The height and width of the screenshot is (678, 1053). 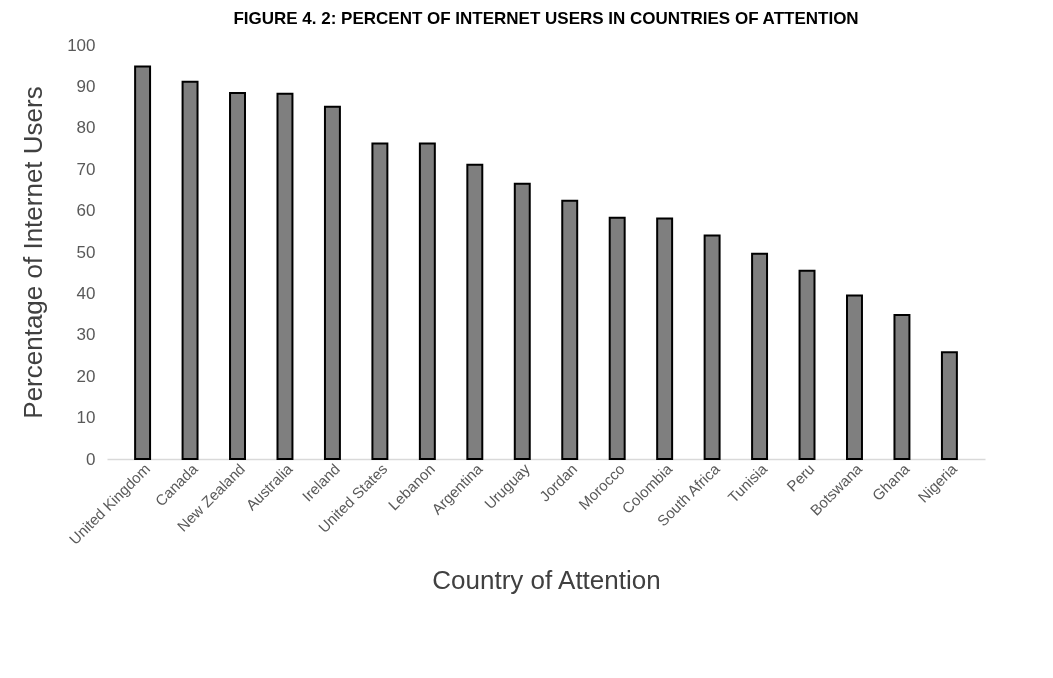 What do you see at coordinates (86, 252) in the screenshot?
I see `y-tick-label: 50` at bounding box center [86, 252].